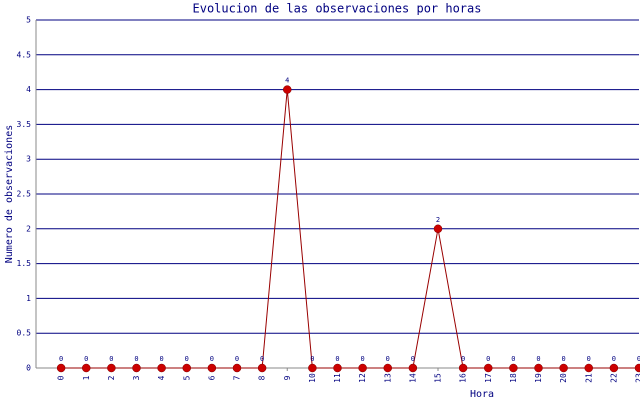 The image size is (640, 400). What do you see at coordinates (28, 298) in the screenshot?
I see `y-tick-label: 1` at bounding box center [28, 298].